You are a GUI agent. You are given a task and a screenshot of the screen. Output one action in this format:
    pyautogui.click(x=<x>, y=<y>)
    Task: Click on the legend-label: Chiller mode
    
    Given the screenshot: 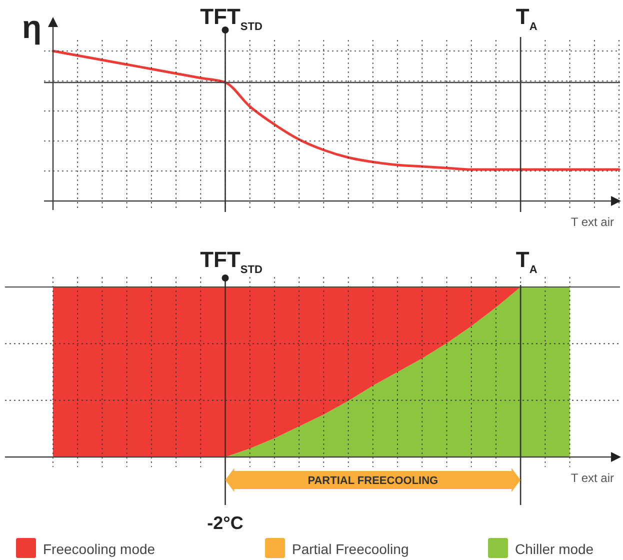 What is the action you would take?
    pyautogui.click(x=554, y=549)
    